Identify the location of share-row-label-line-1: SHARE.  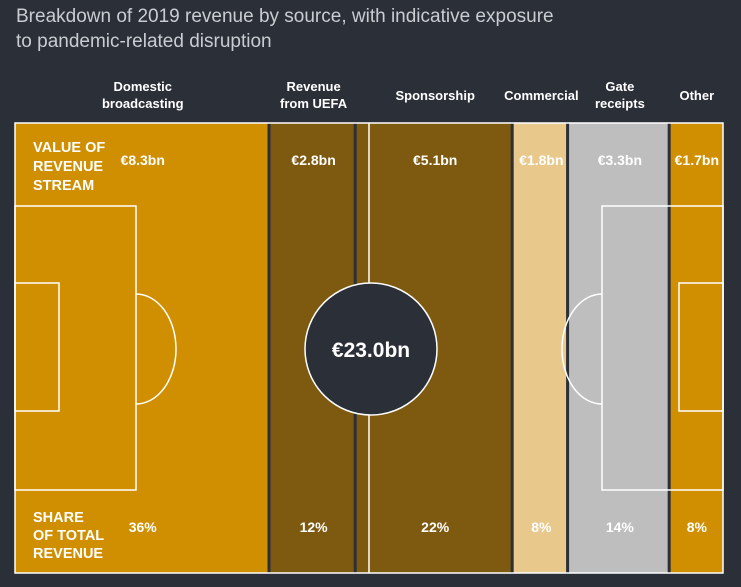
(58, 518).